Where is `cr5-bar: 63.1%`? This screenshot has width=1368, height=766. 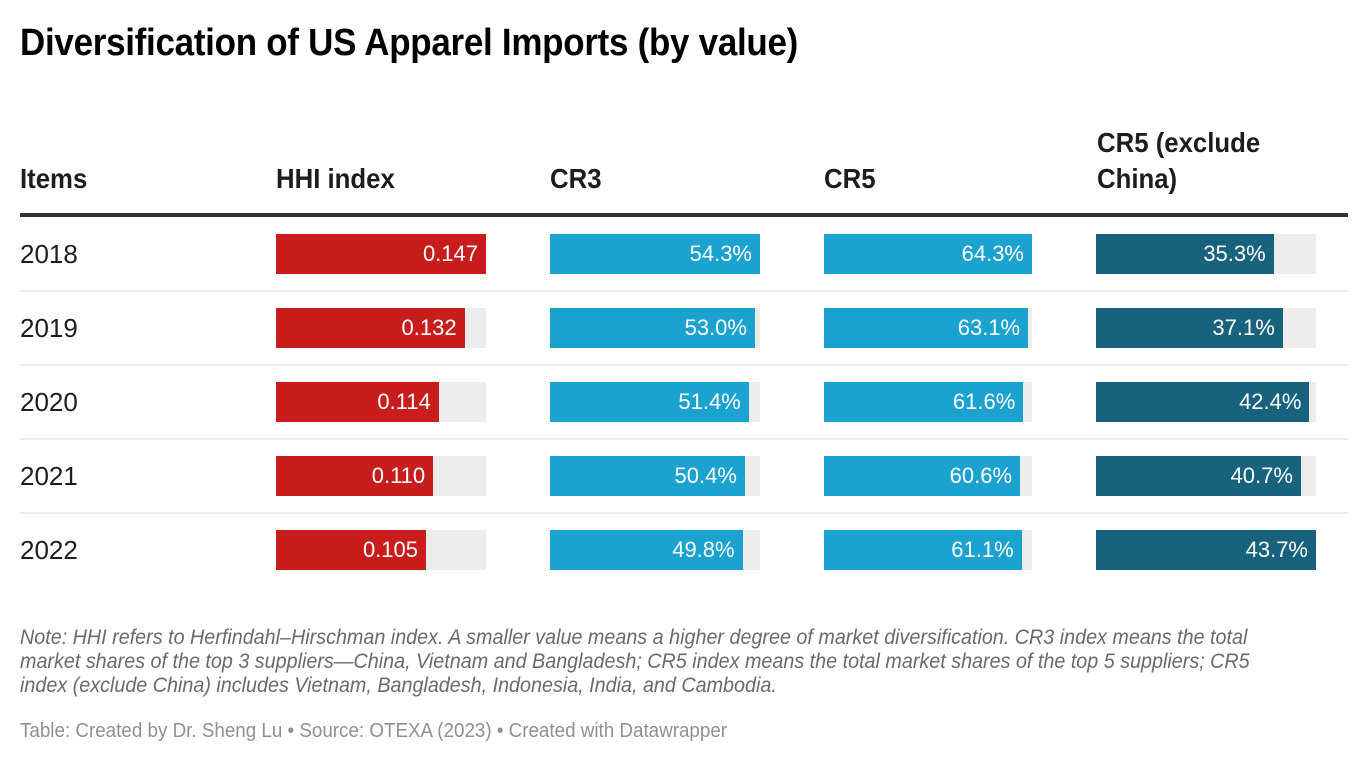 cr5-bar: 63.1% is located at coordinates (926, 328).